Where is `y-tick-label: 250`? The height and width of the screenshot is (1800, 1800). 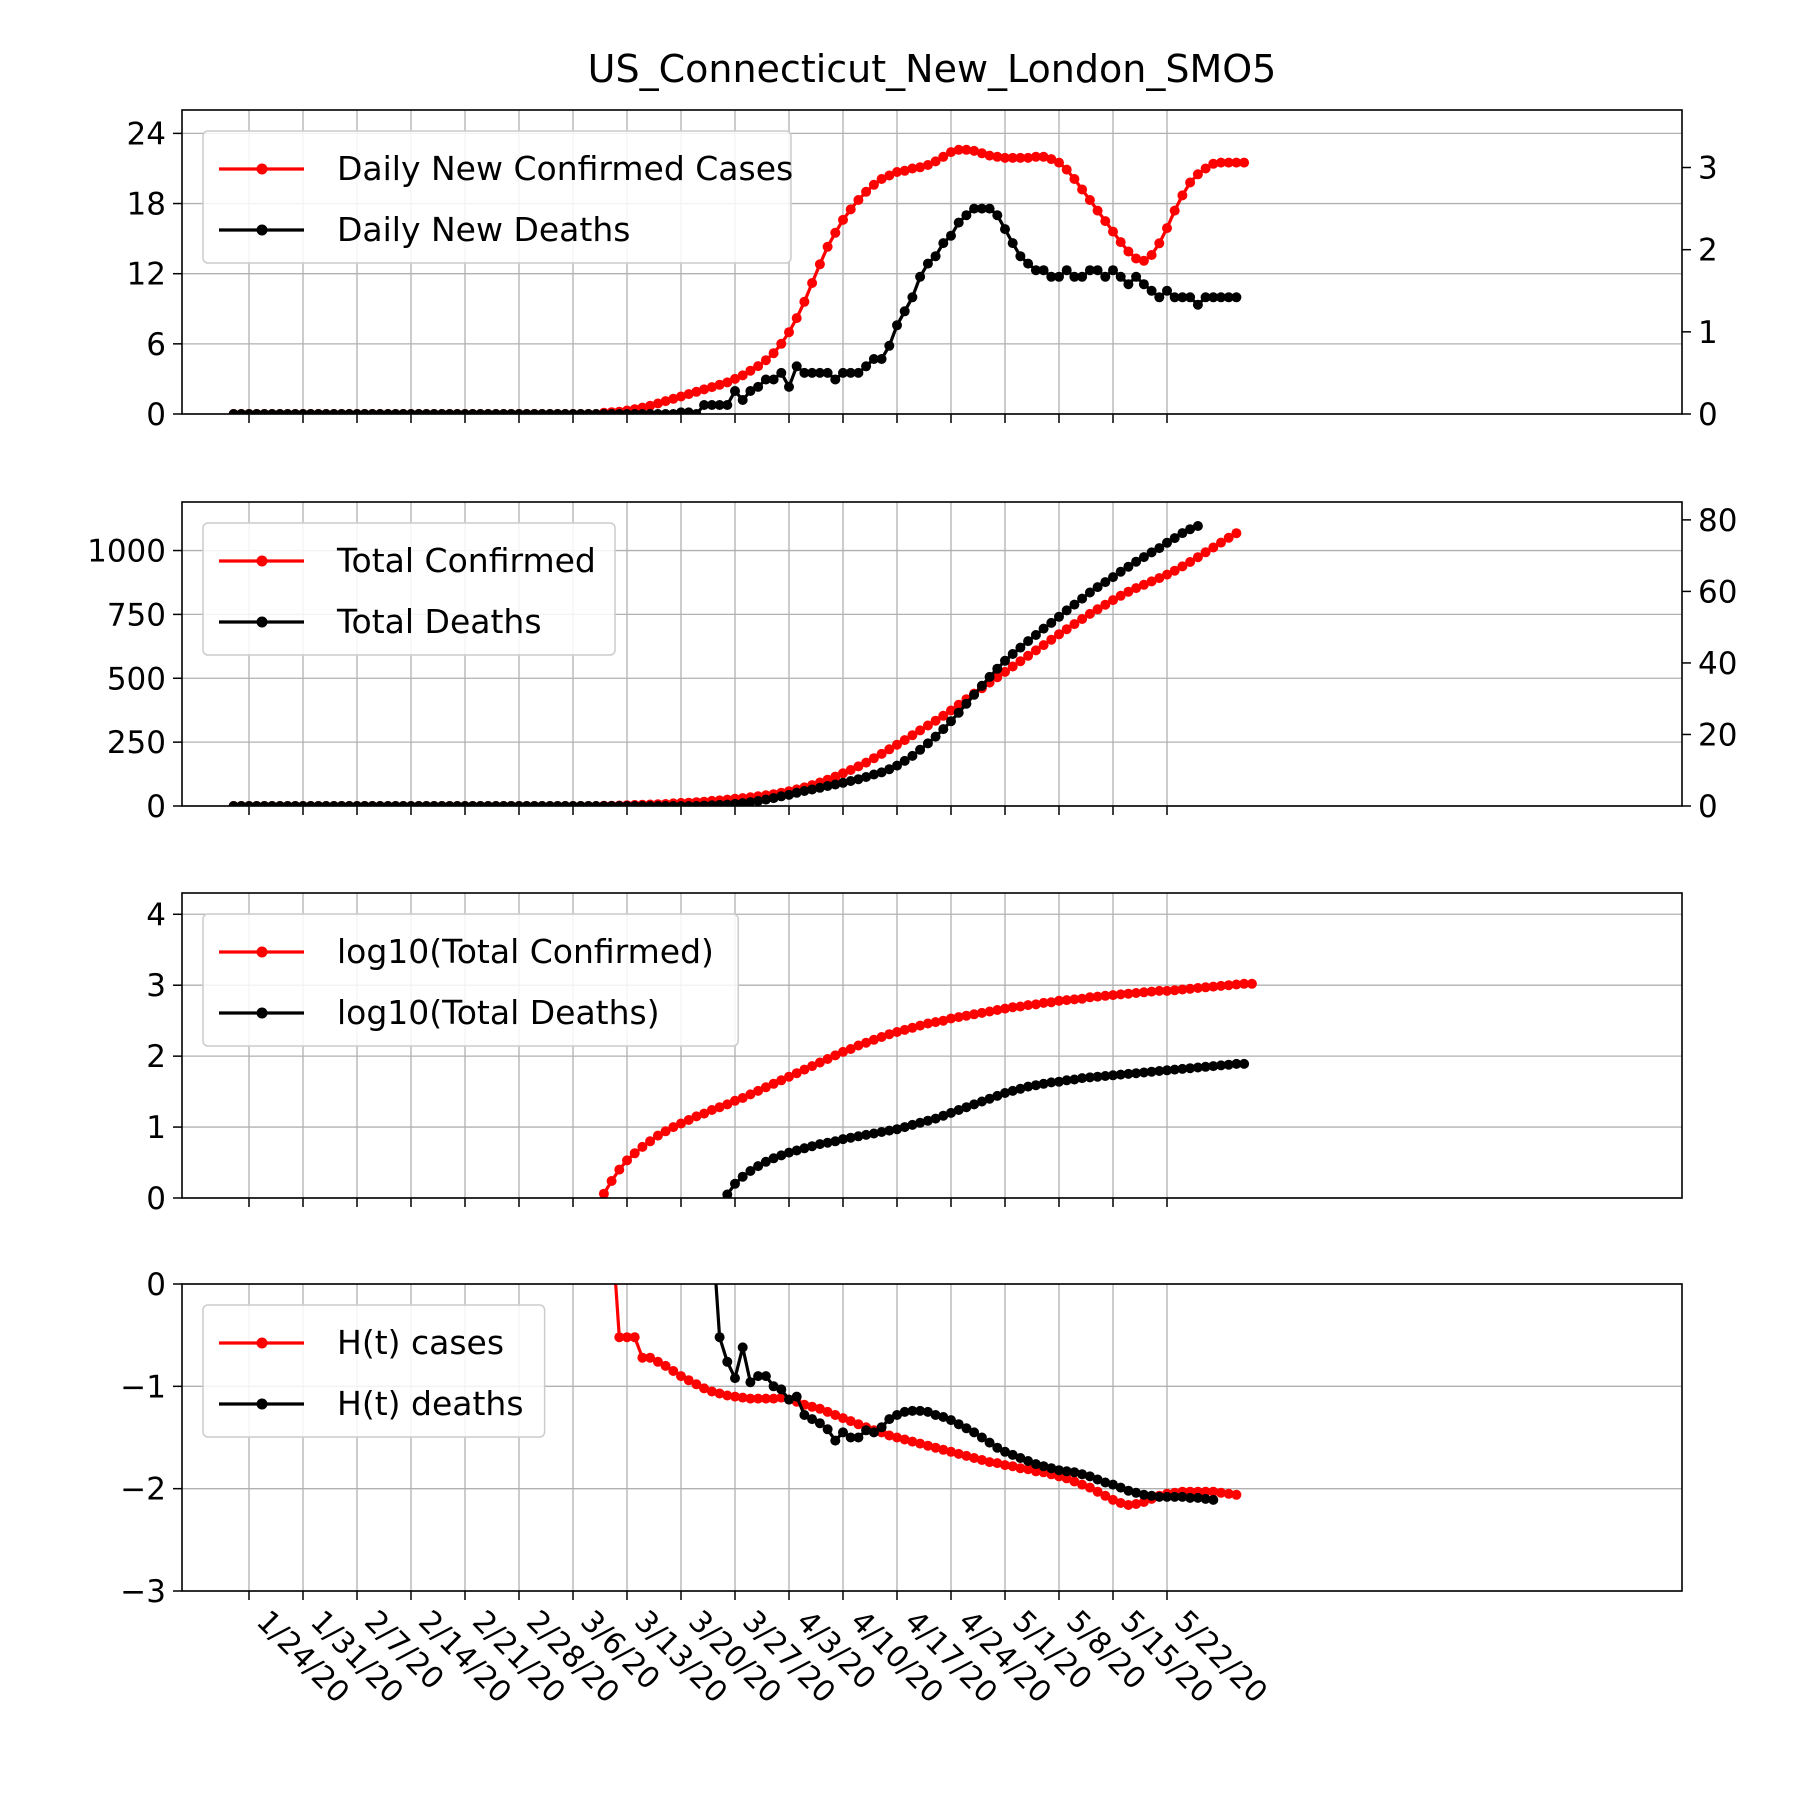 y-tick-label: 250 is located at coordinates (136, 743).